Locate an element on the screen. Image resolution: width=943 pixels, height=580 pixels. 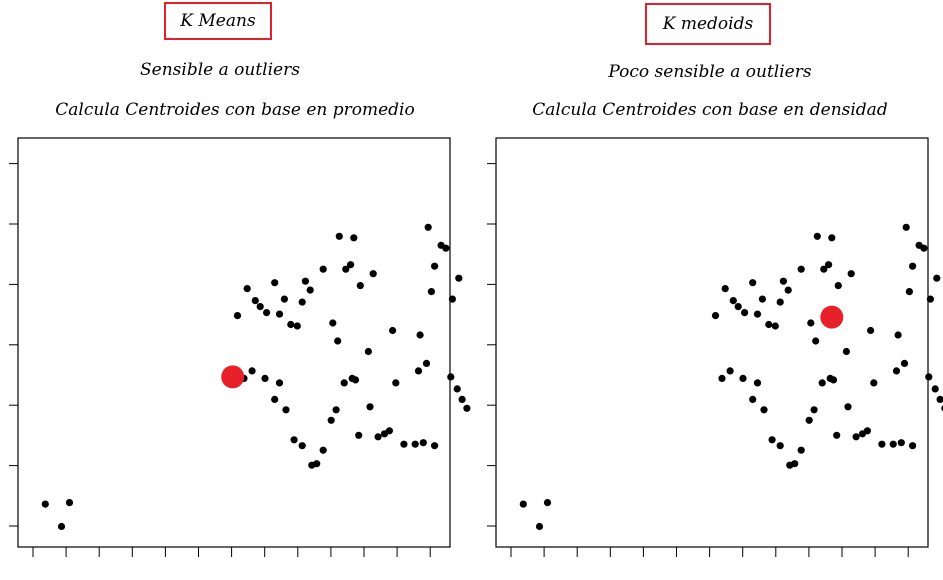
kmeans-title-box: K Means is located at coordinates (218, 21).